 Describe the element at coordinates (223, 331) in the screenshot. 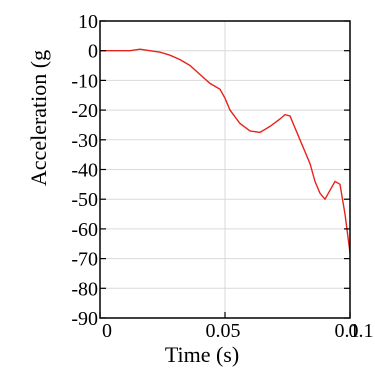

I see `x-tick-label-1: 0.05` at that location.